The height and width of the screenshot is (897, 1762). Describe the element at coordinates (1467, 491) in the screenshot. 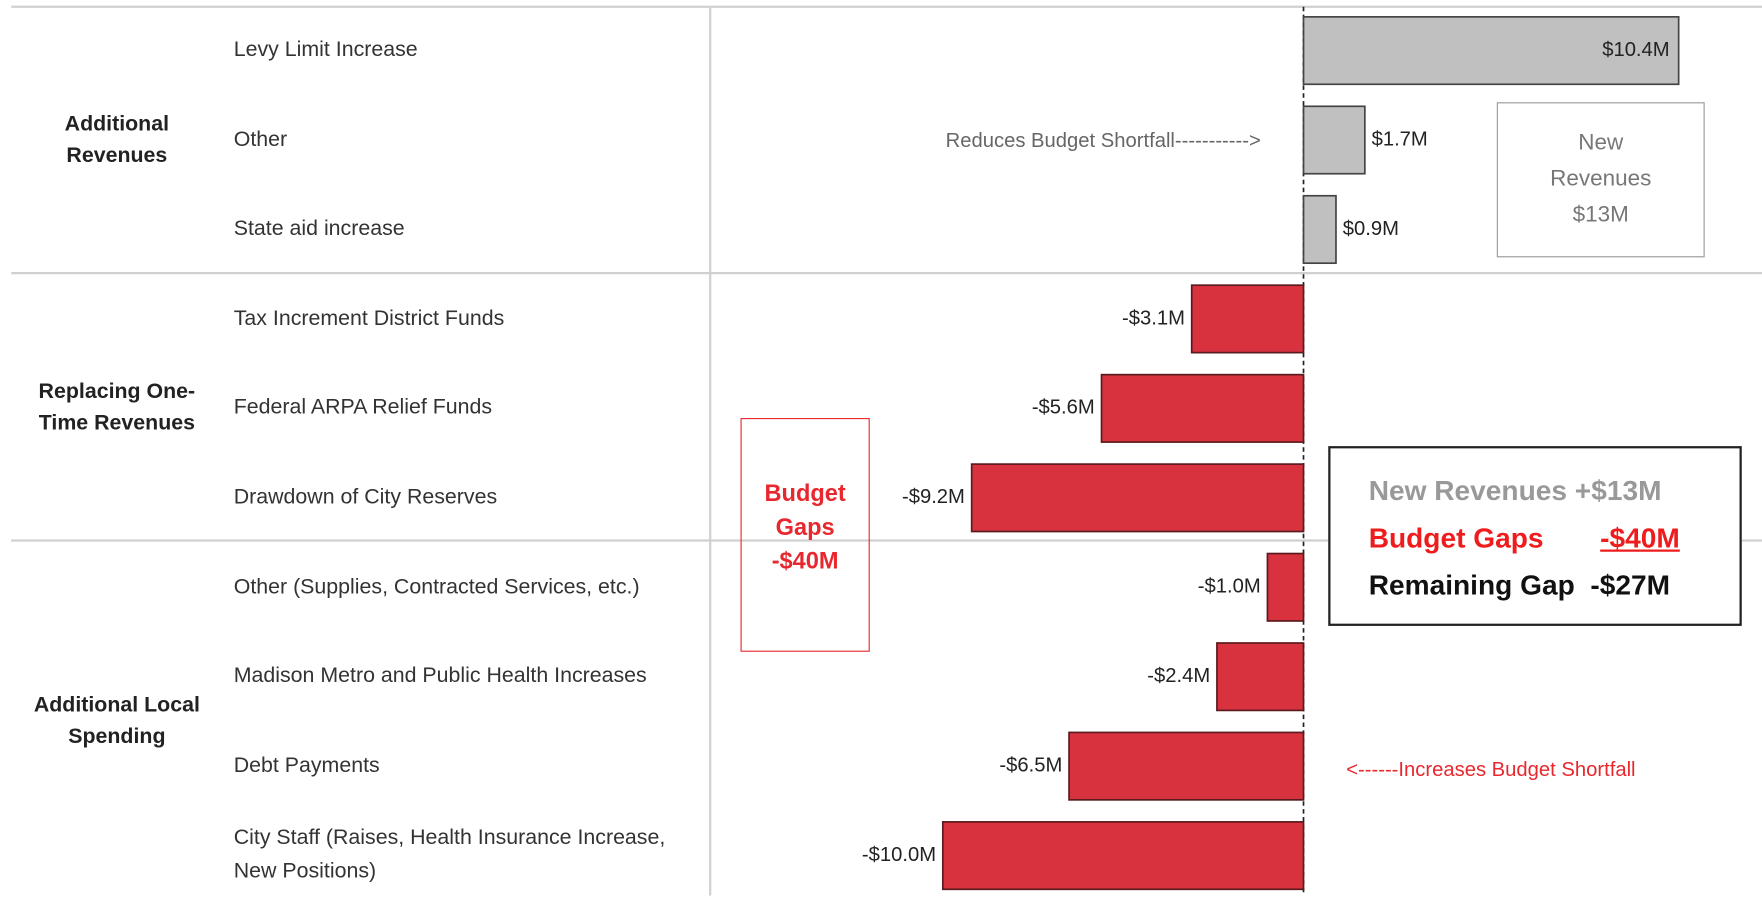

I see `summary-label: New Revenues` at that location.